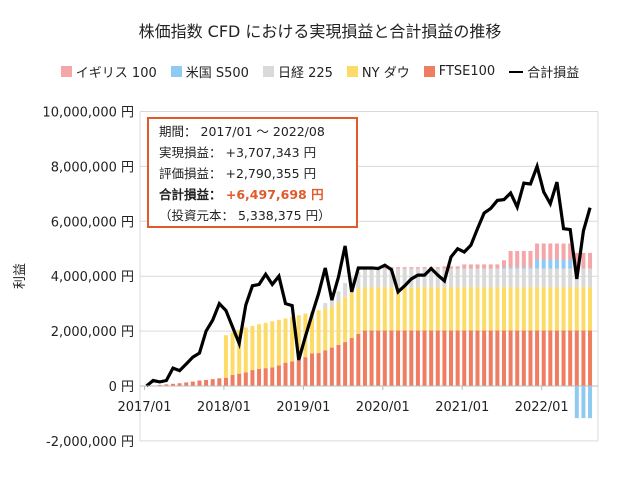 This screenshot has height=480, width=640. I want to click on period-label: 期間：, so click(178, 131).